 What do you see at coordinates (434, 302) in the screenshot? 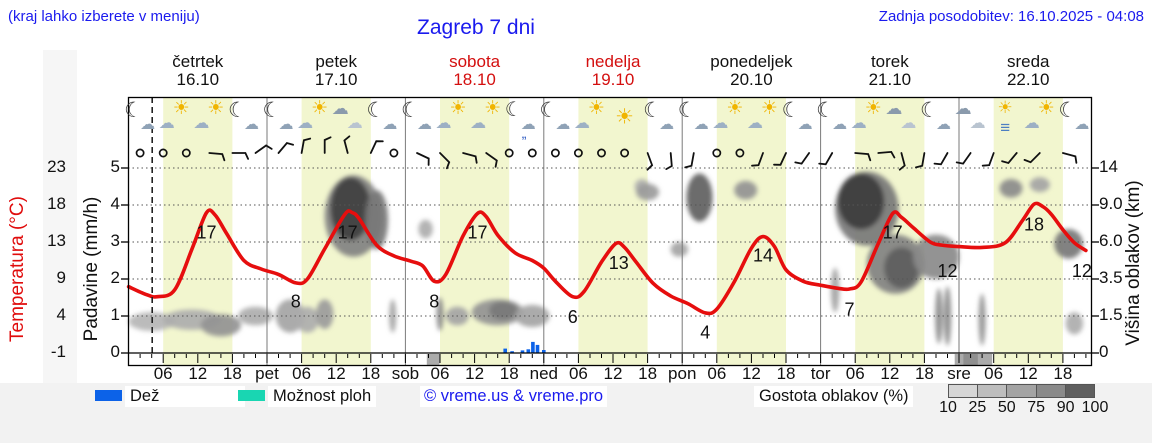
I see `temp-label: 8` at bounding box center [434, 302].